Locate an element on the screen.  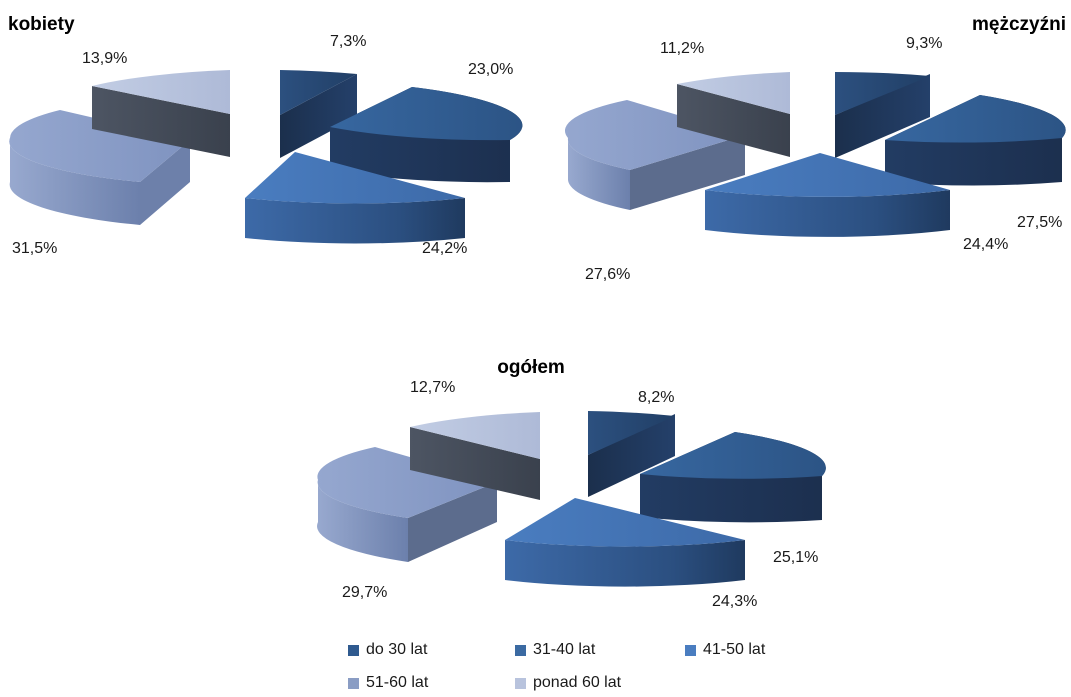
data-label: 12,7% is located at coordinates (432, 387).